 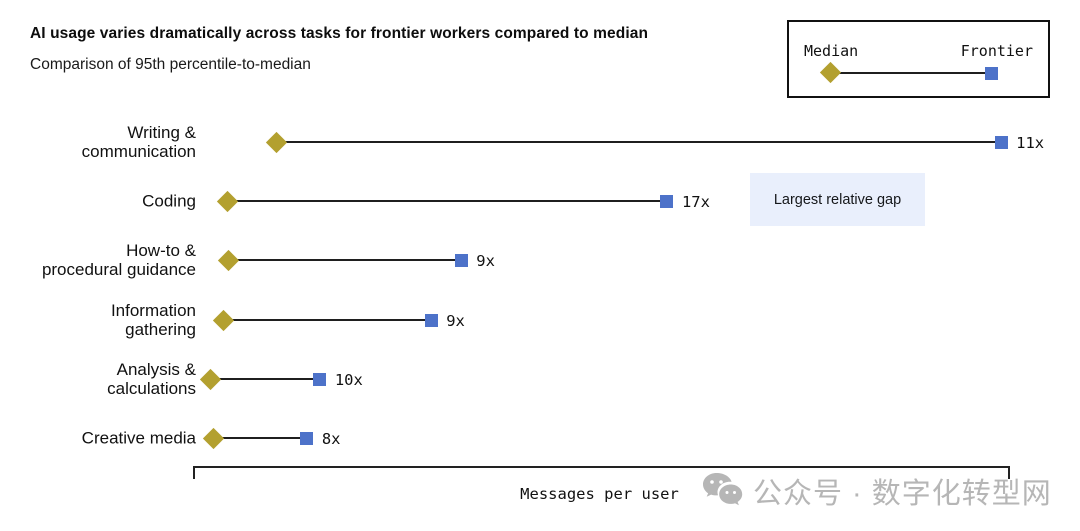 I want to click on x-axis-bracket, so click(x=601, y=472).